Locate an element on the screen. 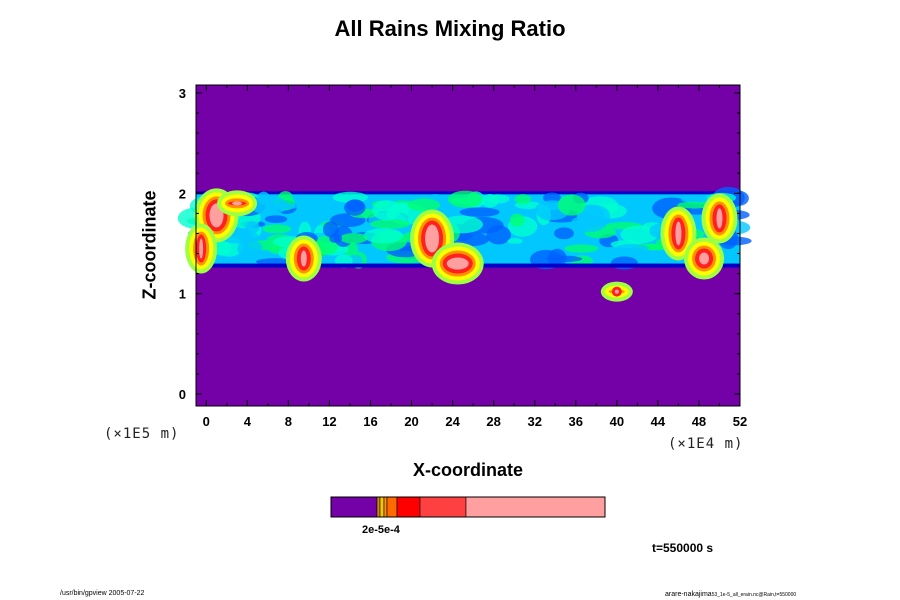 The image size is (900, 600). footer-right-main: arare-nakajima is located at coordinates (688, 594).